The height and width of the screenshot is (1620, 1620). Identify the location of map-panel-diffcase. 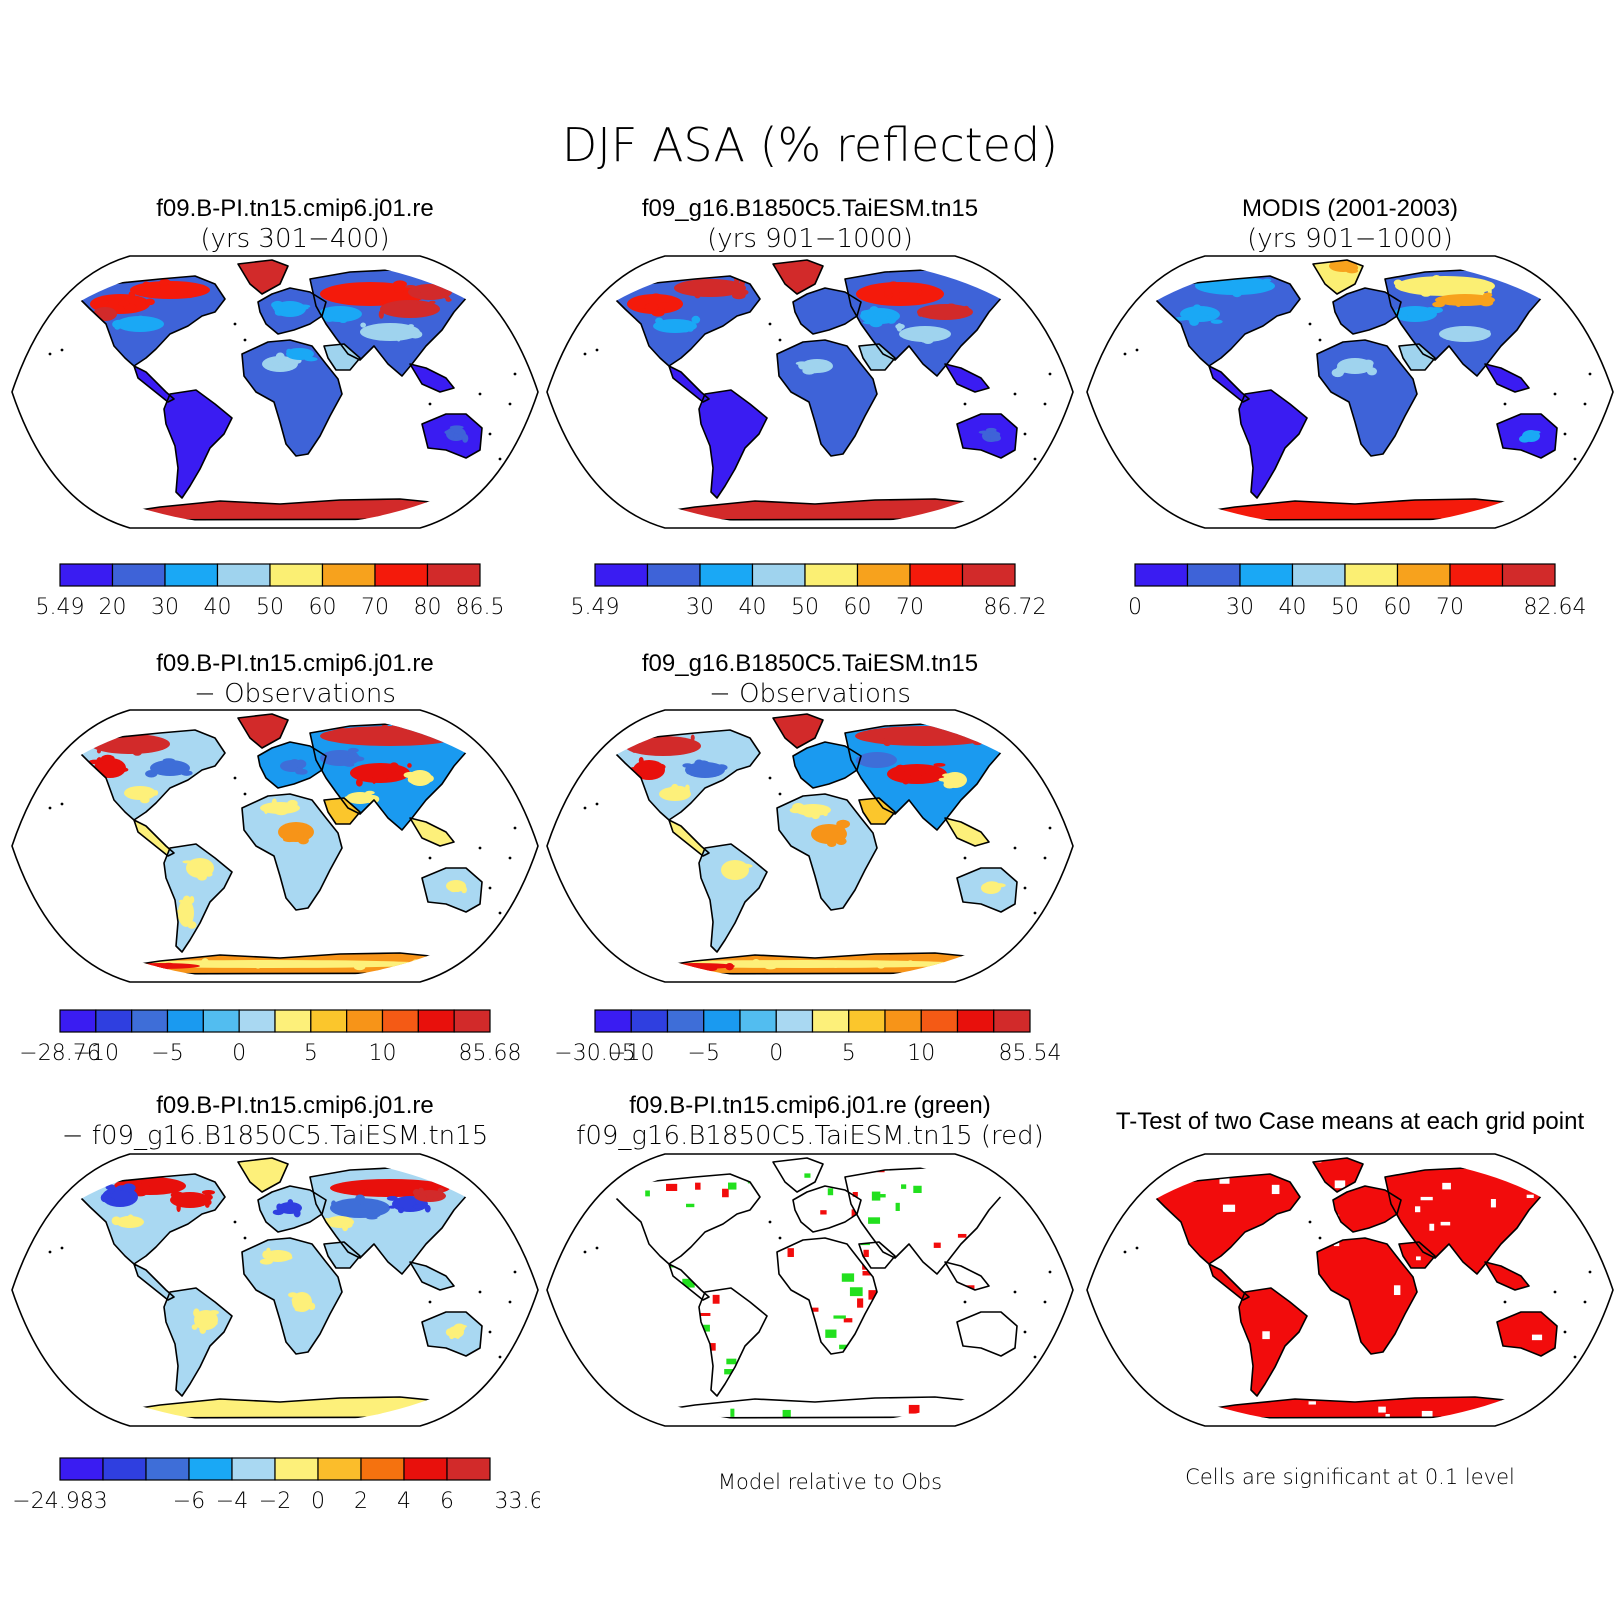
(275, 1290).